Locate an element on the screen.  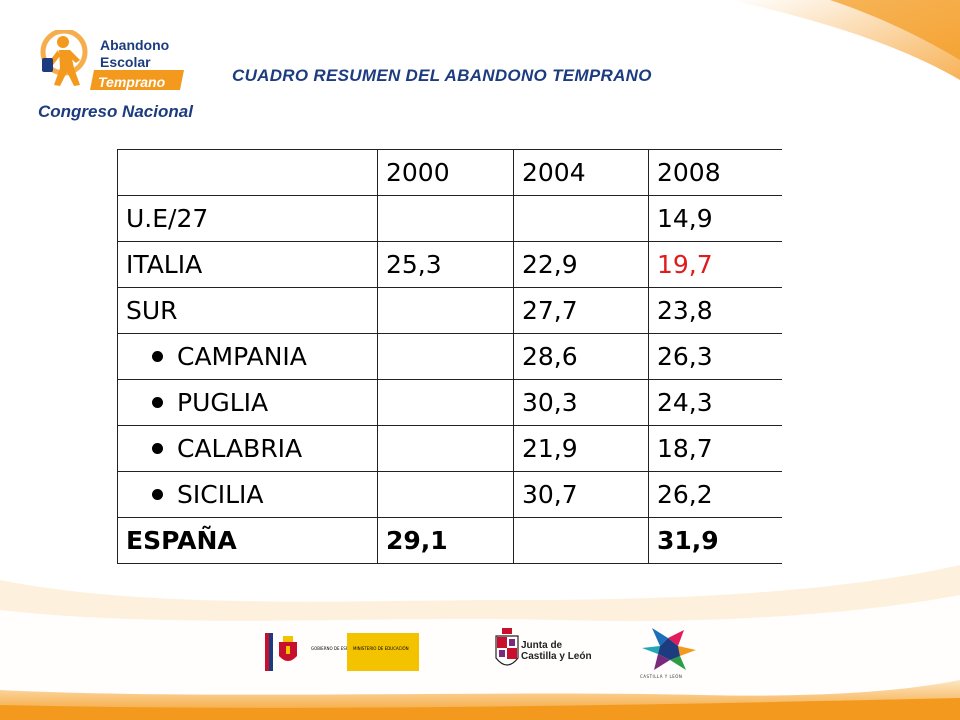
cell-2000: 29,1 is located at coordinates (445, 540).